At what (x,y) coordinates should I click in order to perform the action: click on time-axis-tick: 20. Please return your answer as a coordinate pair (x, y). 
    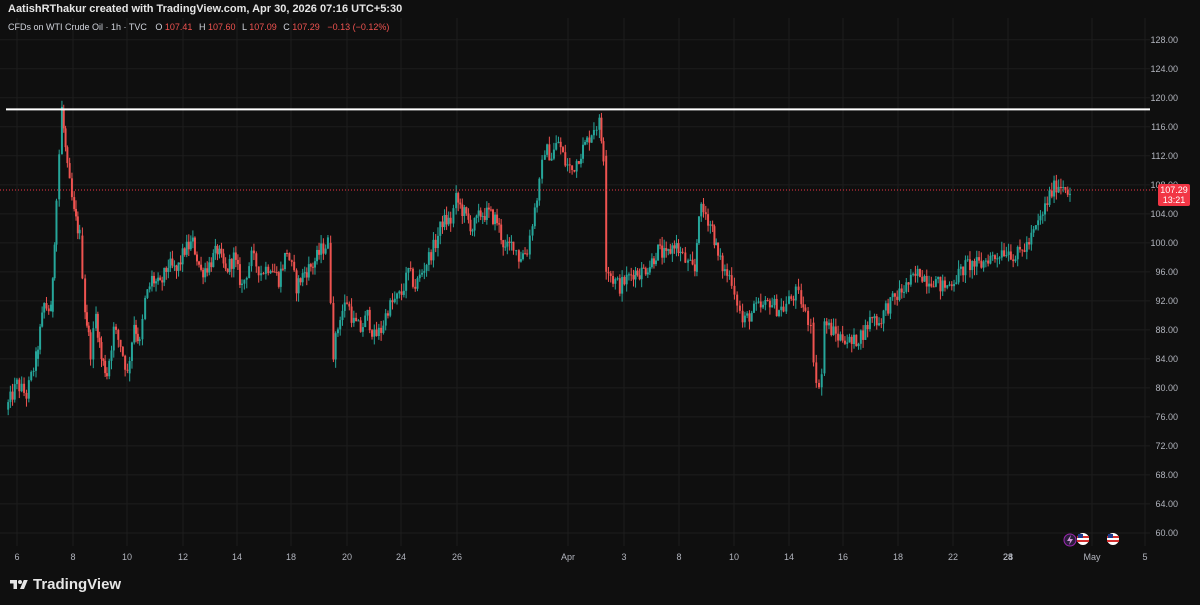
    Looking at the image, I should click on (347, 557).